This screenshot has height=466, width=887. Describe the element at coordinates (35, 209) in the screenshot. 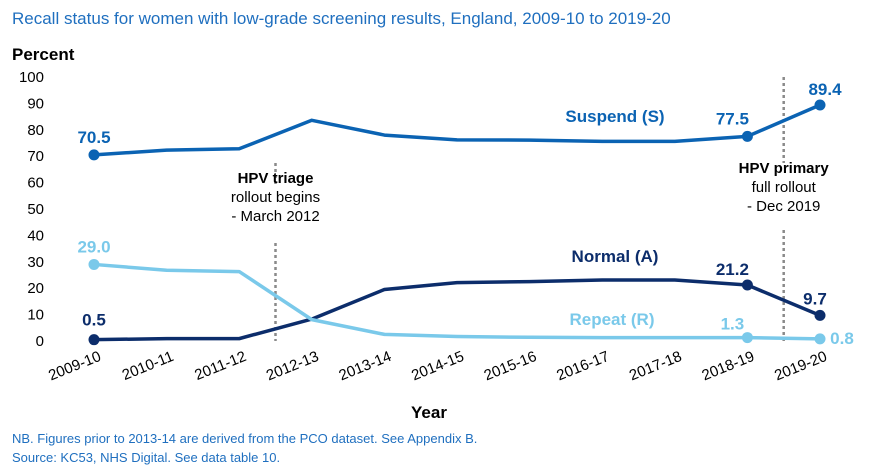

I see `y-tick-label: 50` at that location.